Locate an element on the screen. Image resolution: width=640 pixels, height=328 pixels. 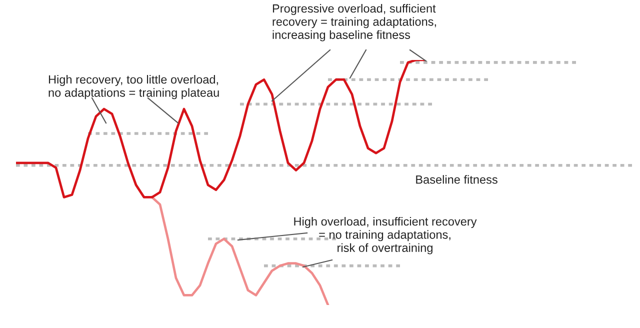
text: Progressive overload, sufficient recovery = training adaptations, increasing baseline fitness is located at coordinates (354, 23).